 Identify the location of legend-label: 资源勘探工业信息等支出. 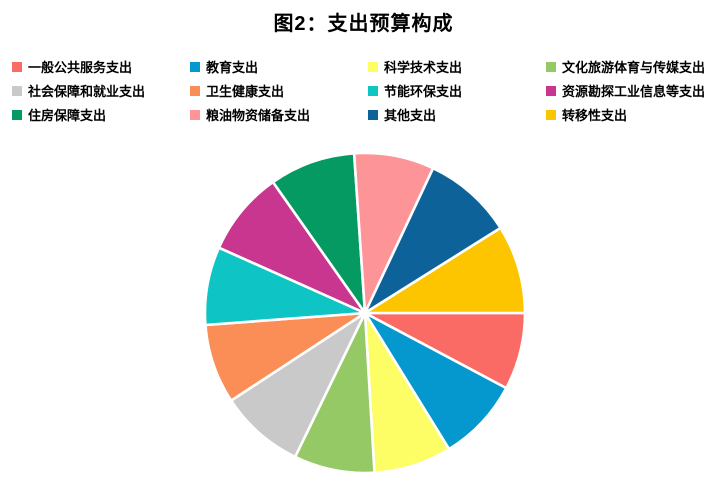
(634, 91).